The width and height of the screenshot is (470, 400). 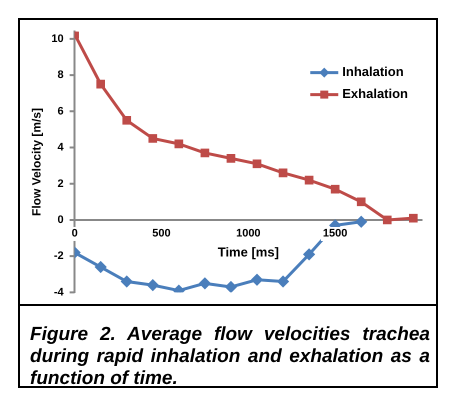 What do you see at coordinates (75, 233) in the screenshot?
I see `x-tick-label: 0` at bounding box center [75, 233].